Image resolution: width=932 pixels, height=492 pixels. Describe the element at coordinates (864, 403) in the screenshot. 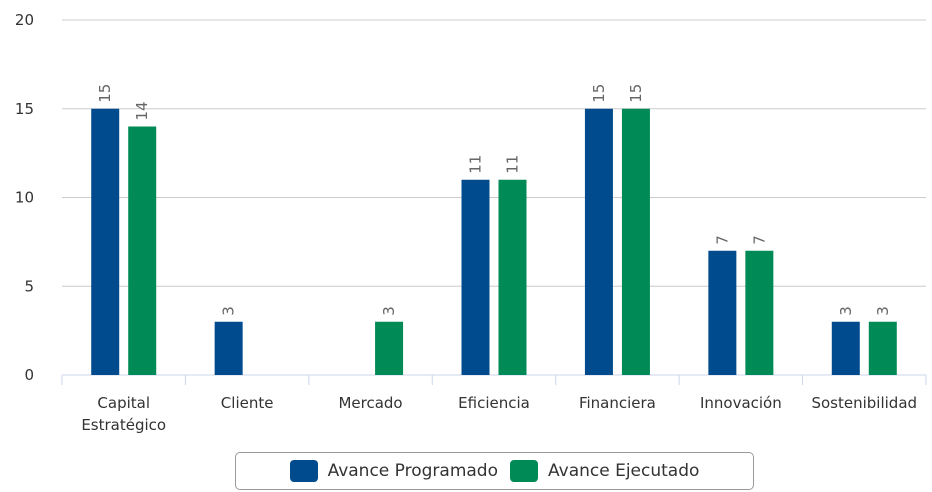

I see `x-tick-label: Sostenibilidad` at that location.